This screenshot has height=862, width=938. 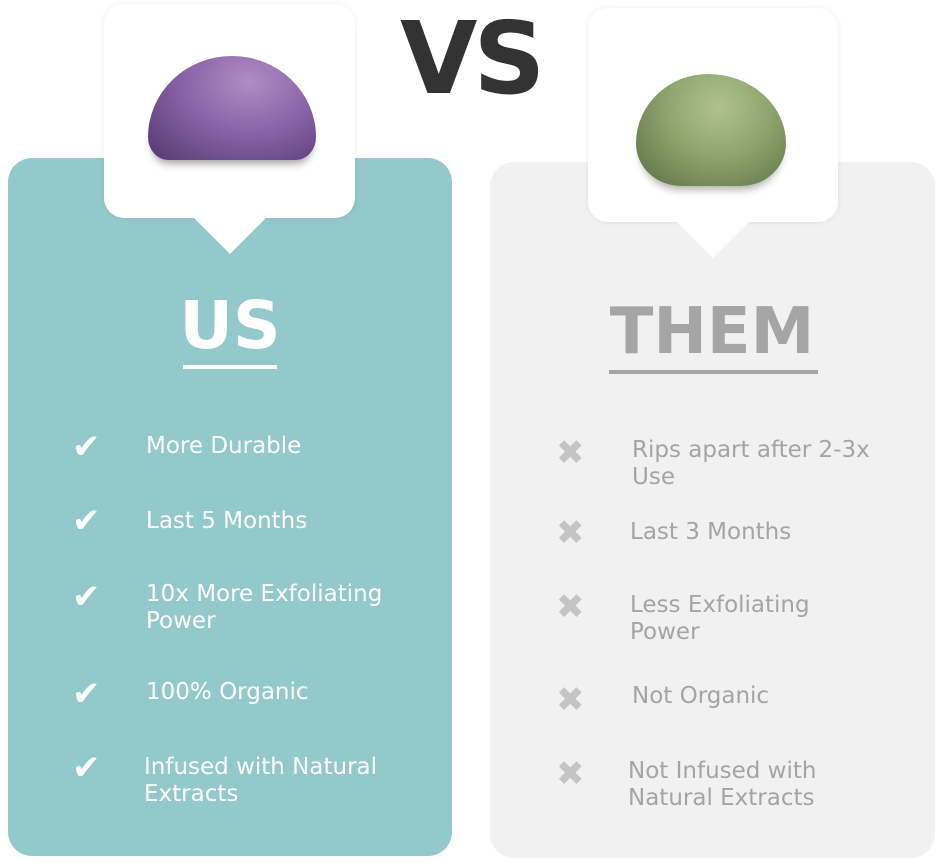 What do you see at coordinates (227, 521) in the screenshot?
I see `us-feature: Last 5 Months` at bounding box center [227, 521].